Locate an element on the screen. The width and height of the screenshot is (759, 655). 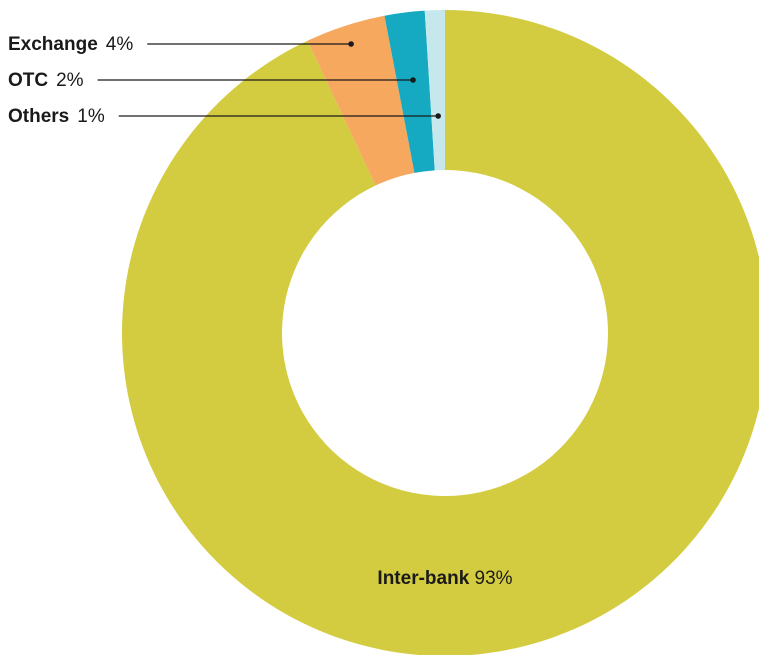
label-otc-name: OTC is located at coordinates (28, 80).